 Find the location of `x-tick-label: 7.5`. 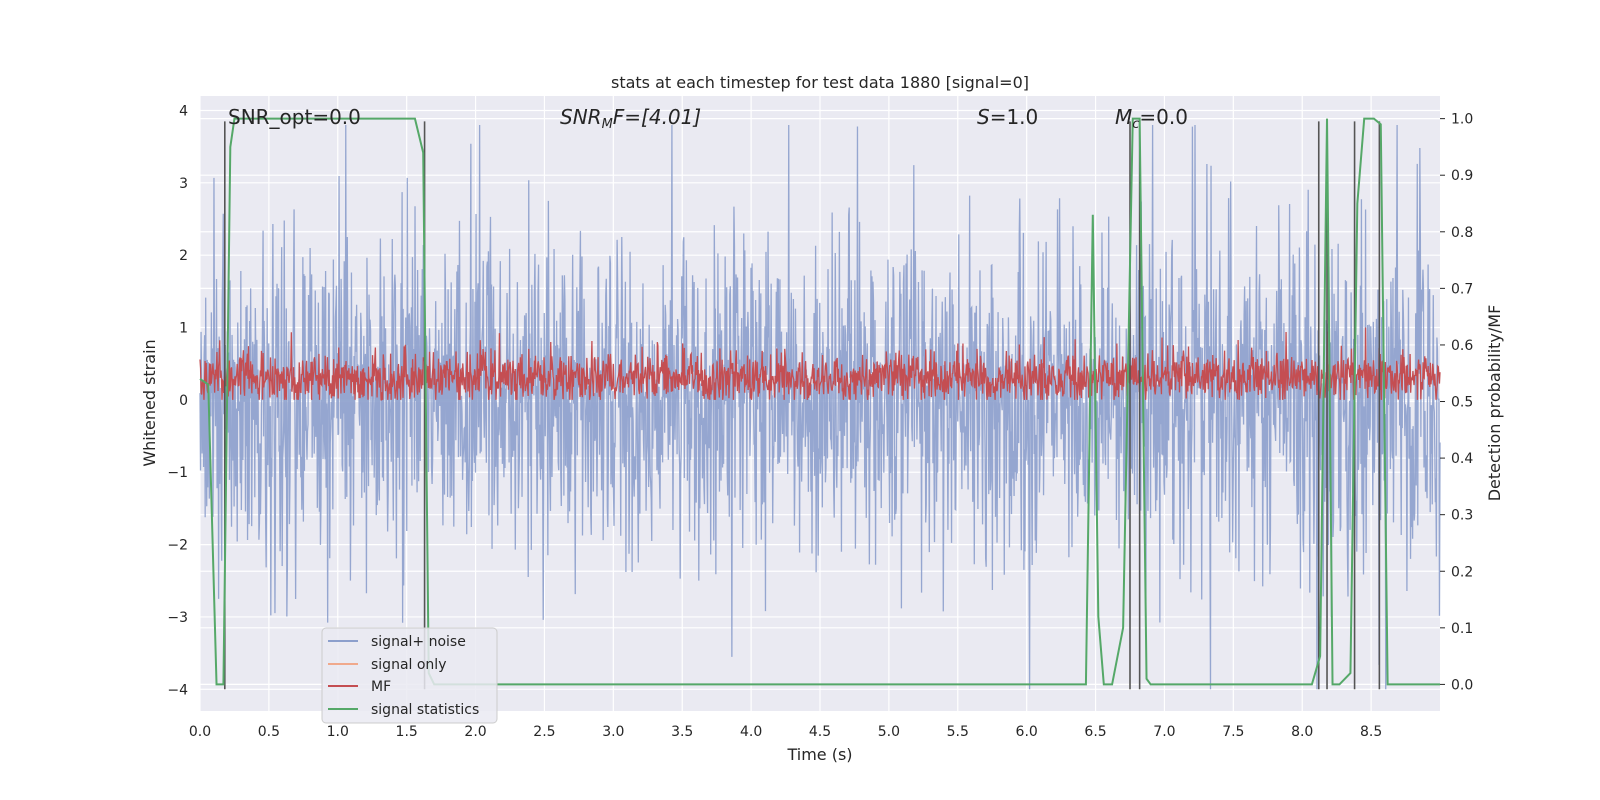

x-tick-label: 7.5 is located at coordinates (1233, 732).